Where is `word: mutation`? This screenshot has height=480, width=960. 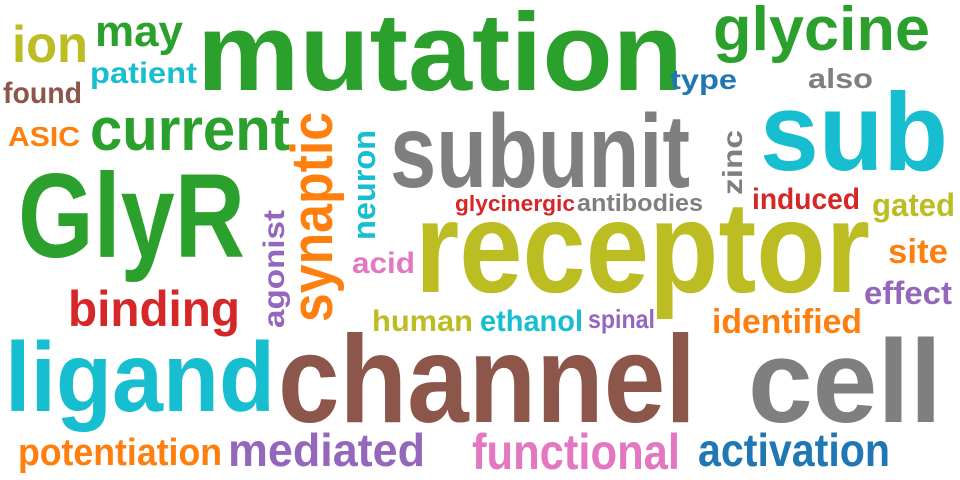 word: mutation is located at coordinates (440, 57).